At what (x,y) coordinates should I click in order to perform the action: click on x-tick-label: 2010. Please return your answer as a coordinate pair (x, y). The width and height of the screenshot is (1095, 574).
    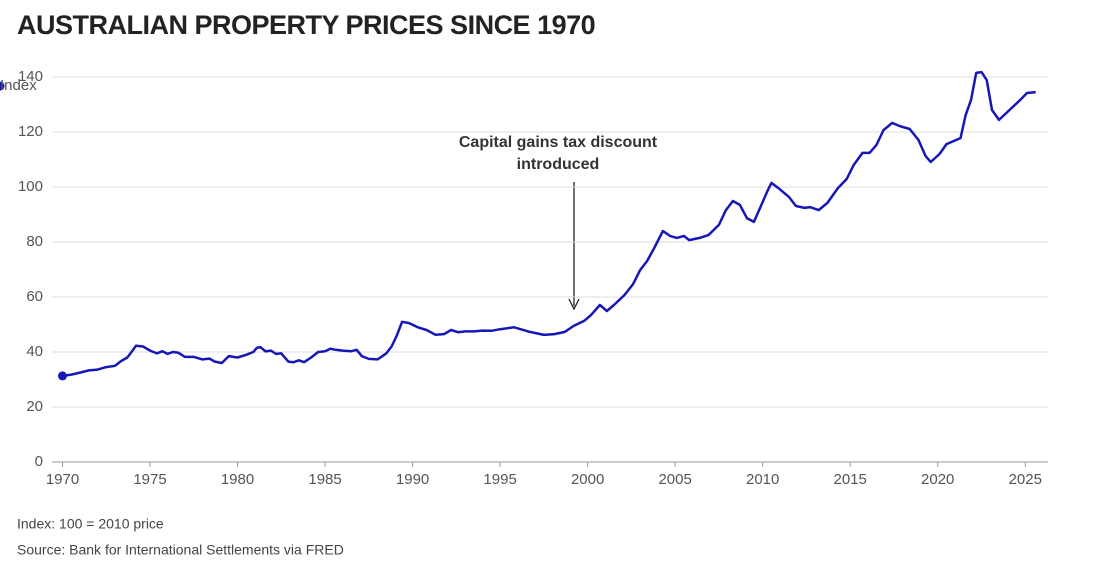
    Looking at the image, I should click on (762, 479).